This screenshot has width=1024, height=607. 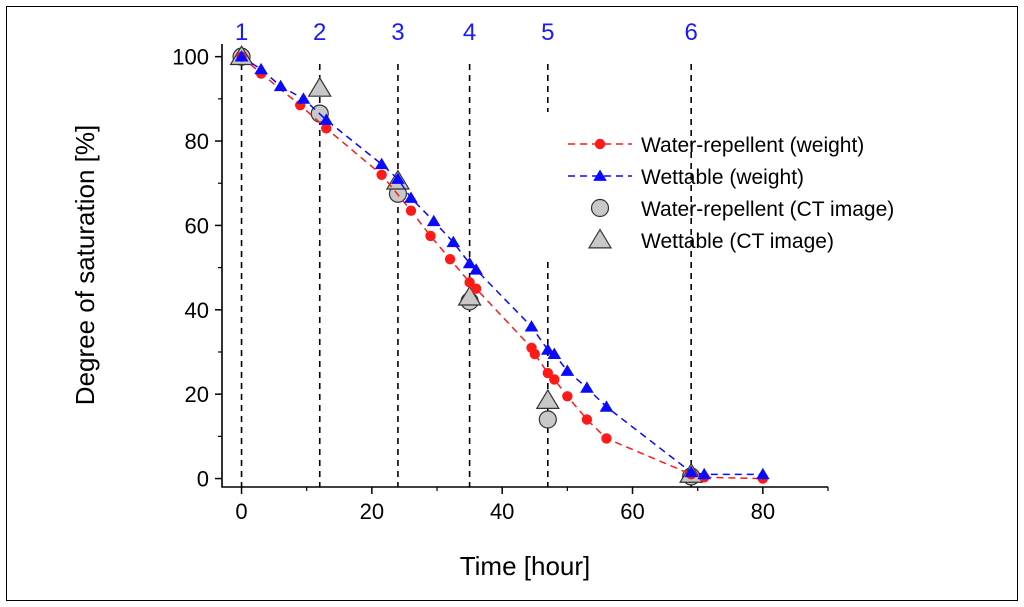 What do you see at coordinates (763, 511) in the screenshot?
I see `x-tick-label: 80` at bounding box center [763, 511].